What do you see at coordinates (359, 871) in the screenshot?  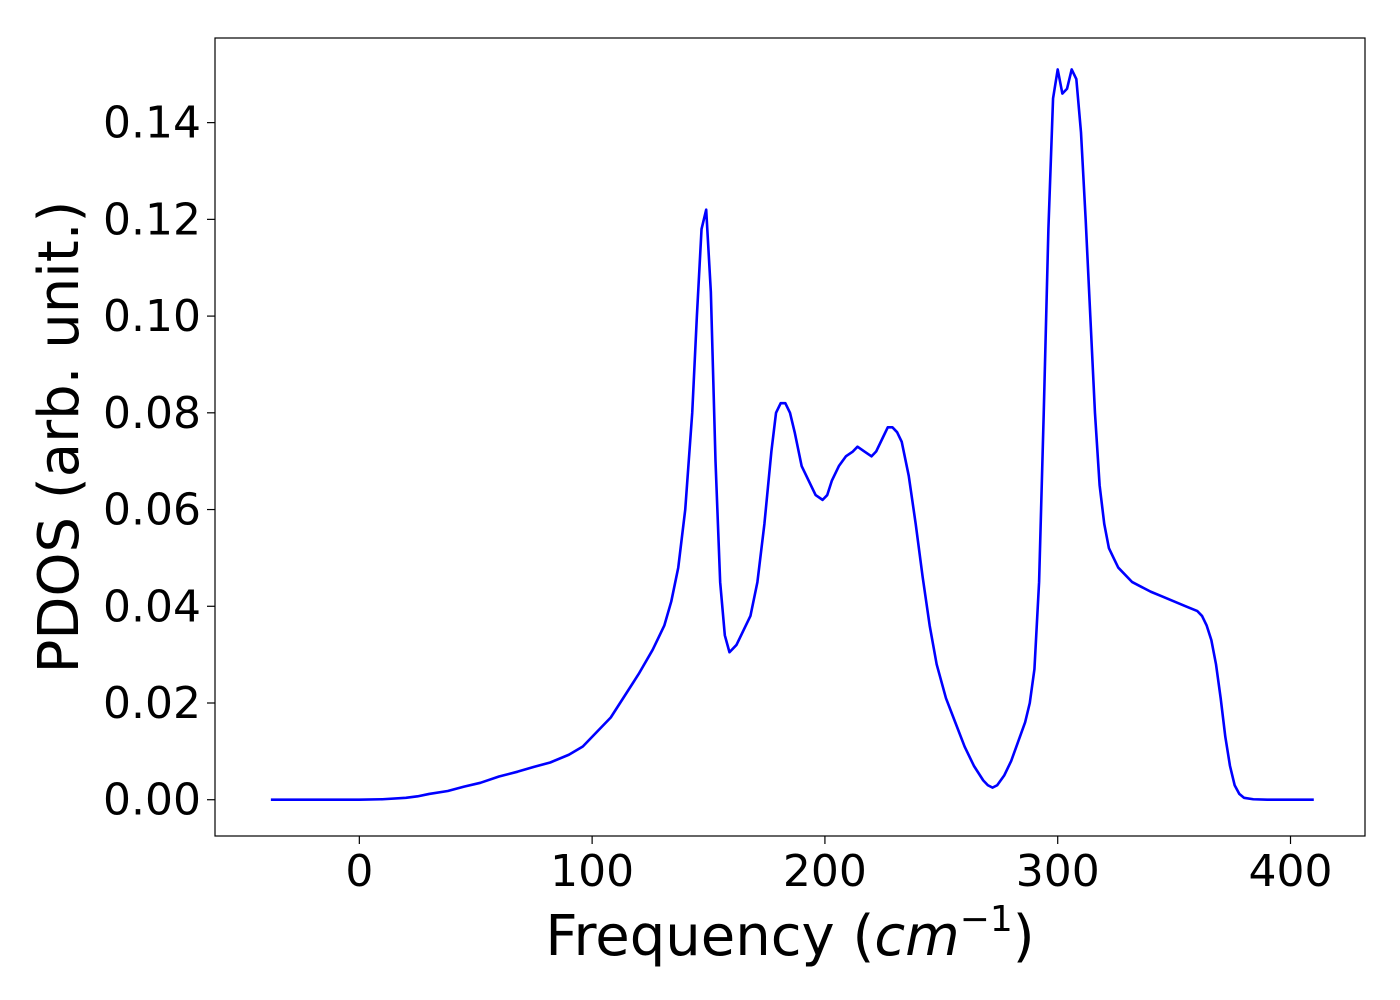 I see `x-tick-label: 0` at bounding box center [359, 871].